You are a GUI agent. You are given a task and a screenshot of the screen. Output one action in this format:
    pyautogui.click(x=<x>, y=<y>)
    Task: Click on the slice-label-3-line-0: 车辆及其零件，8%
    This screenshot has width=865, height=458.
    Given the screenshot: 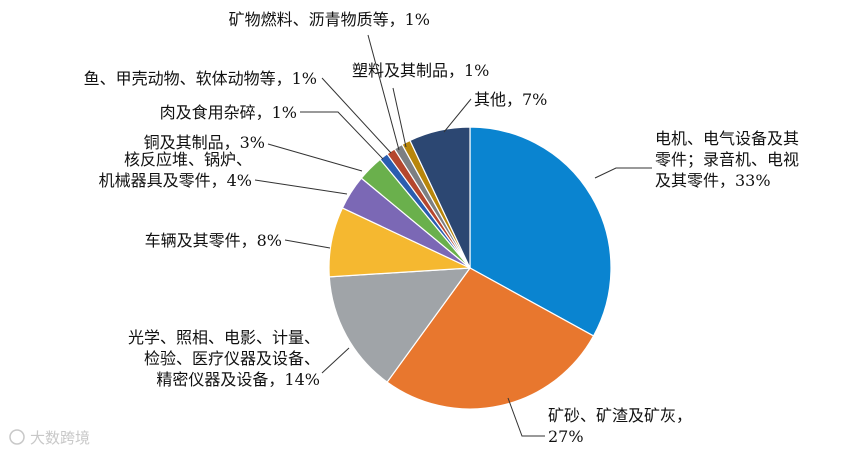 What is the action you would take?
    pyautogui.click(x=213, y=240)
    